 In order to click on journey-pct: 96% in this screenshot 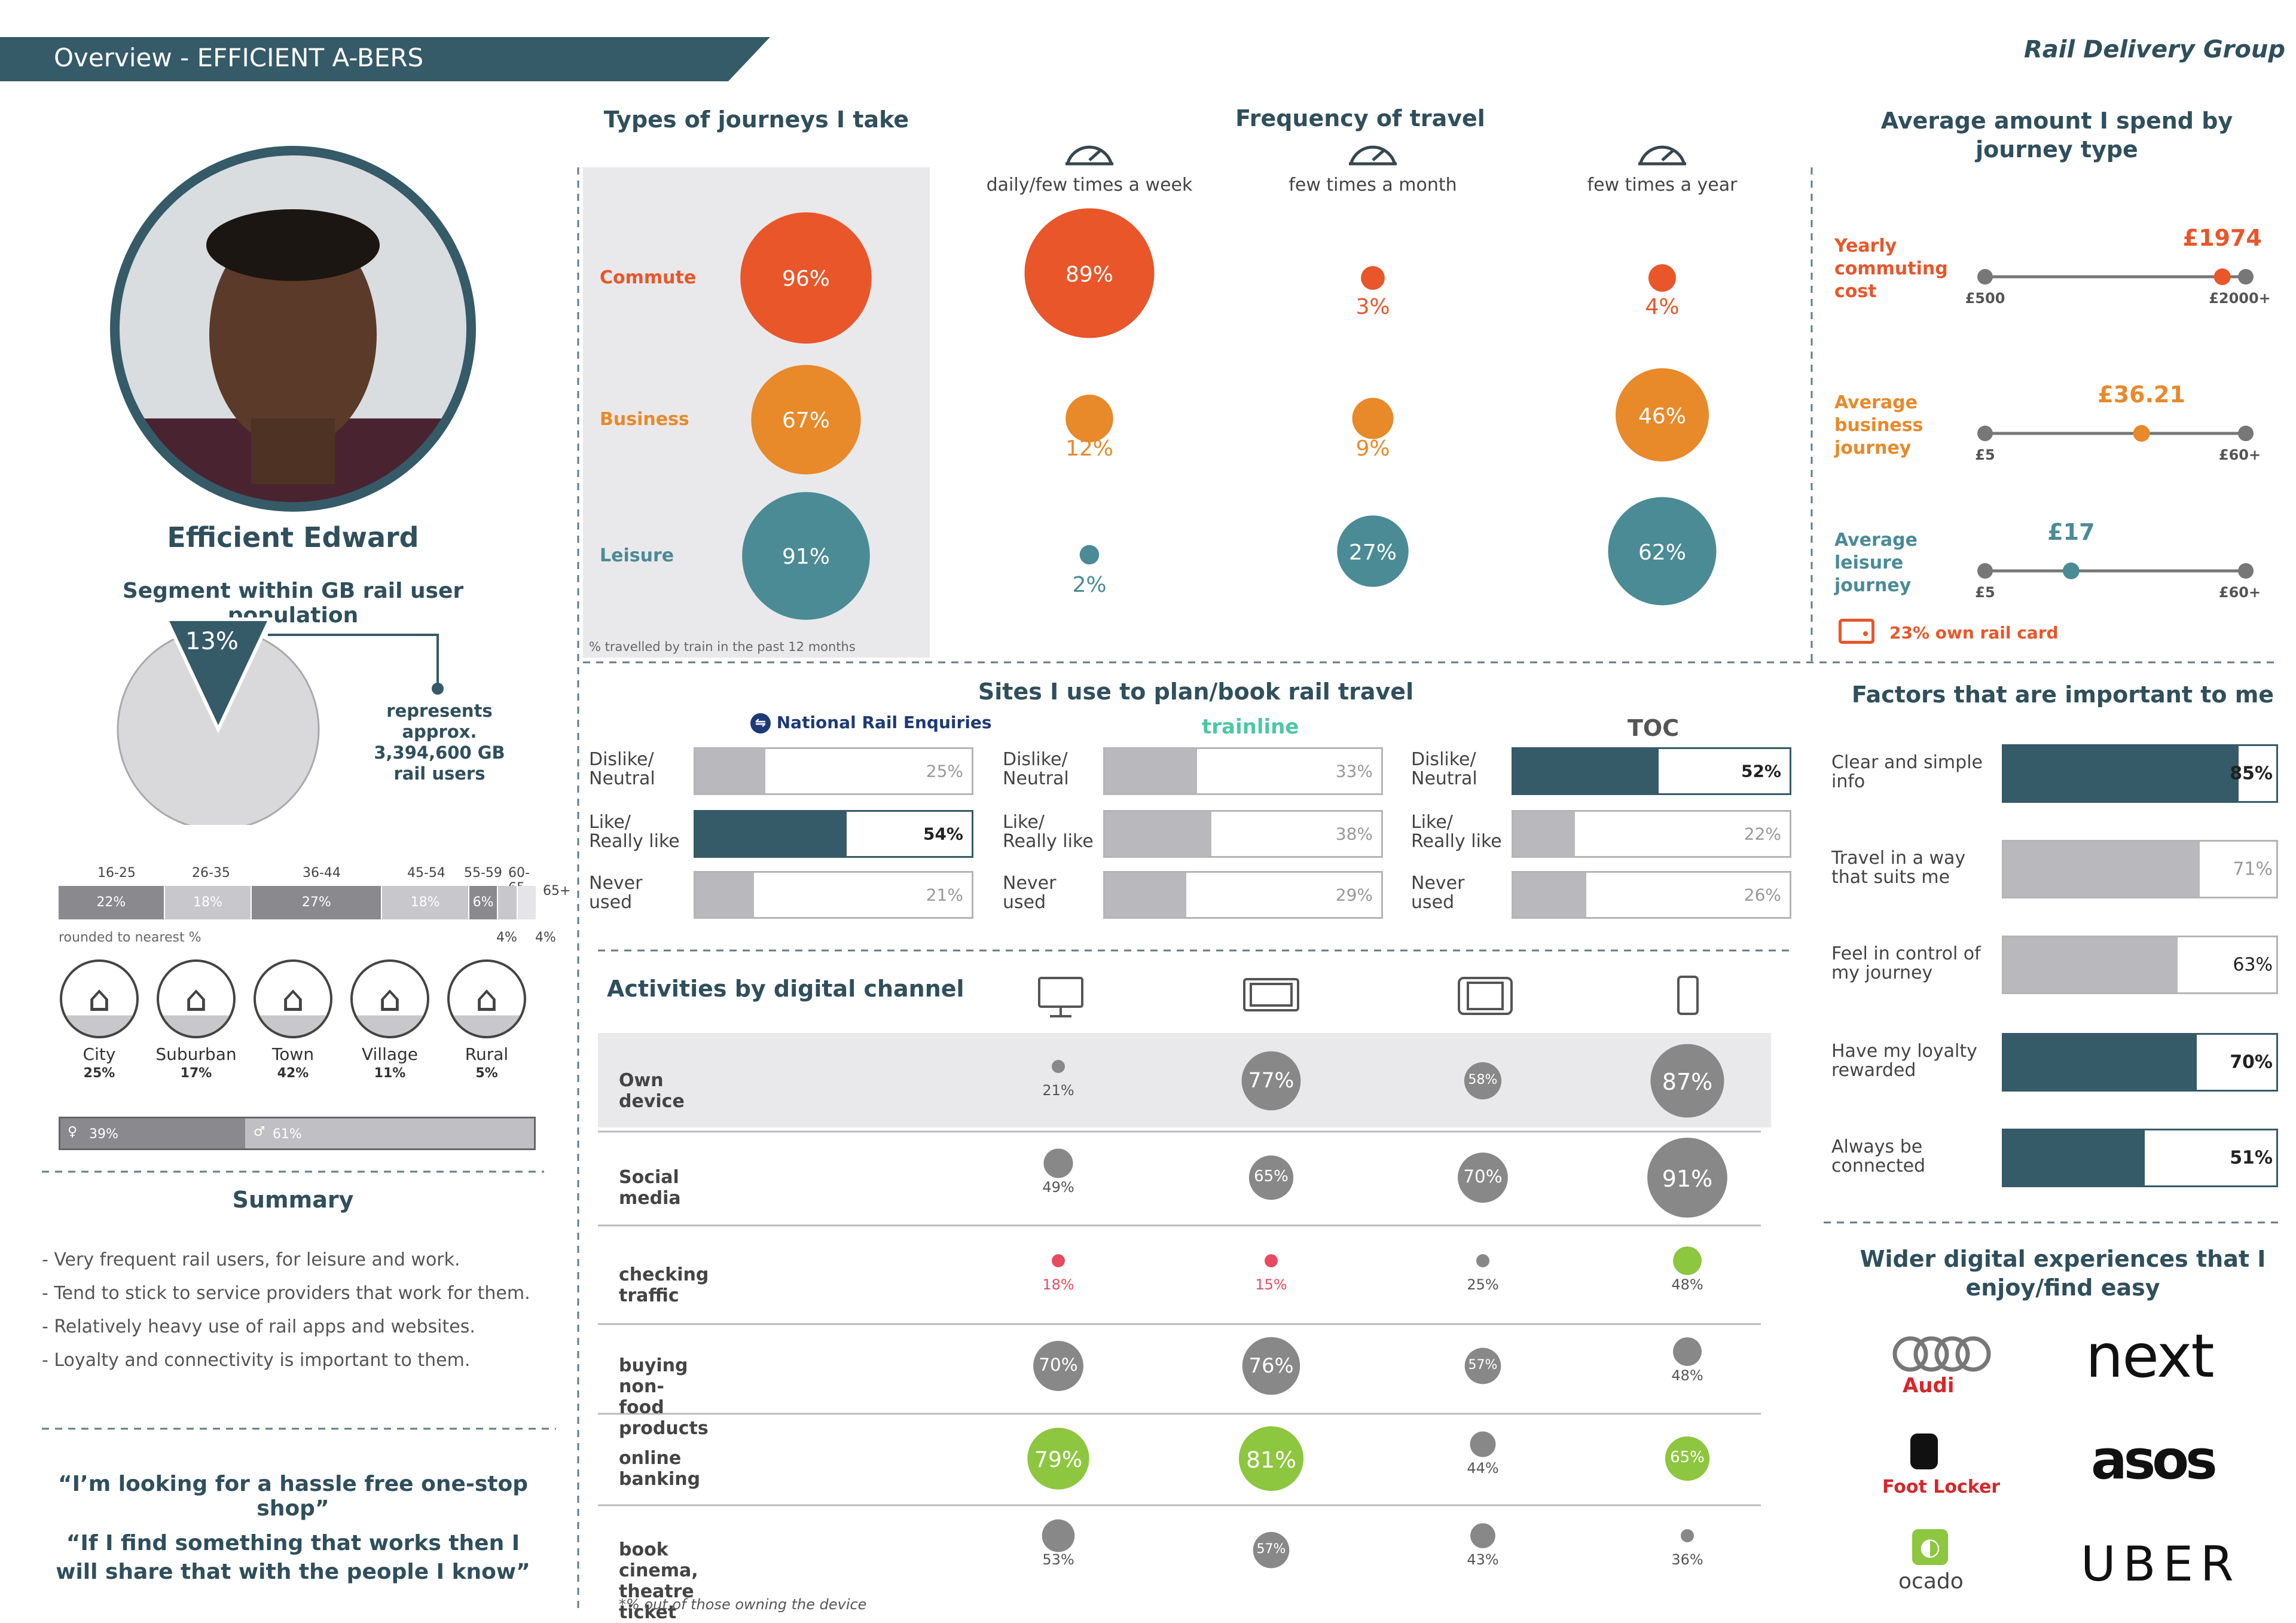, I will do `click(805, 279)`.